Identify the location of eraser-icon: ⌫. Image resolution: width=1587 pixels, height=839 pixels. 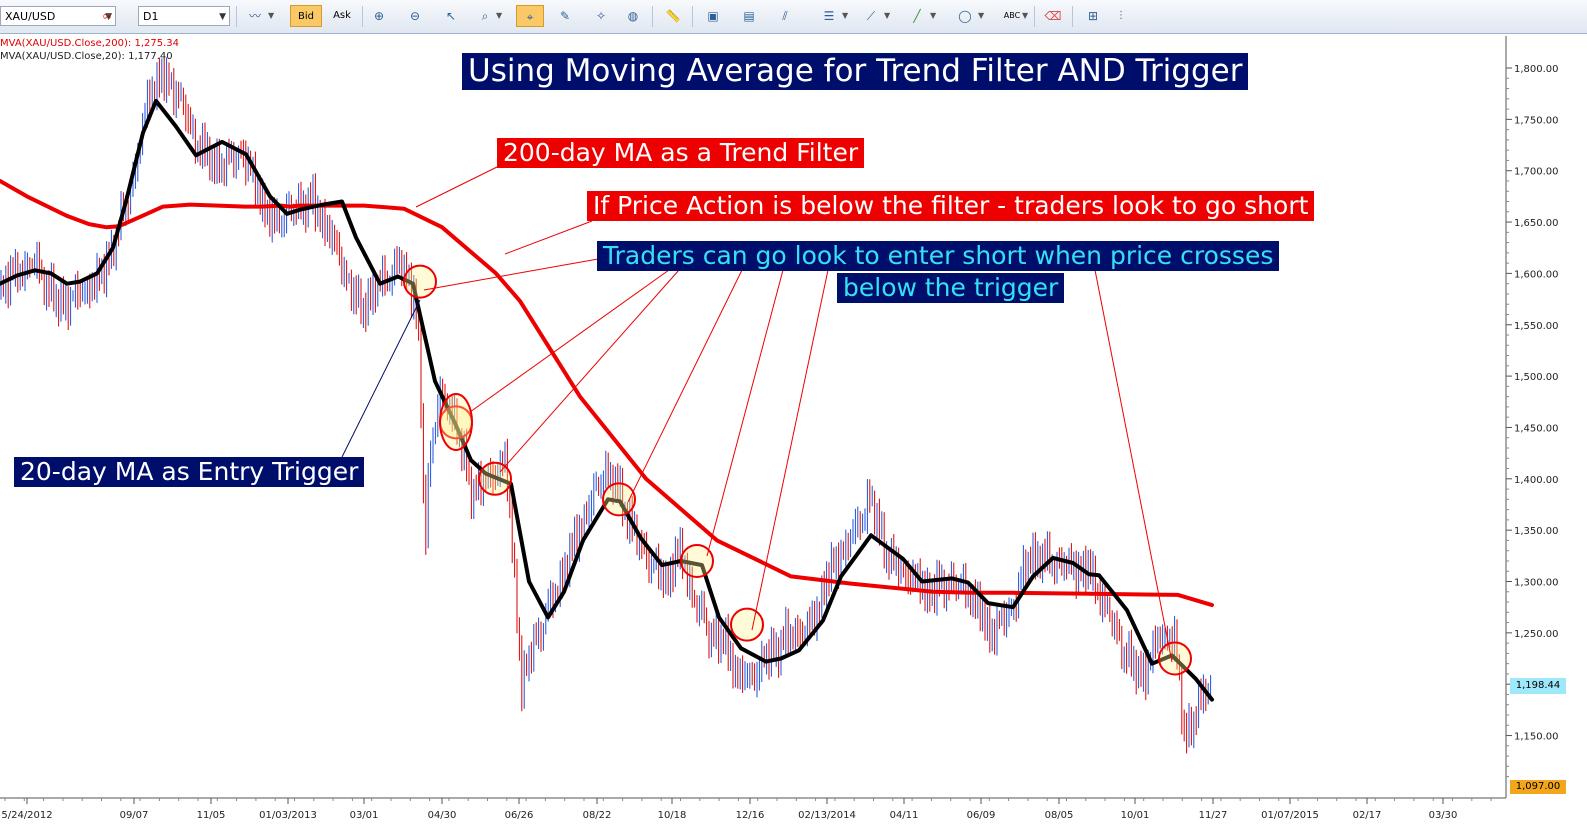
(1053, 16).